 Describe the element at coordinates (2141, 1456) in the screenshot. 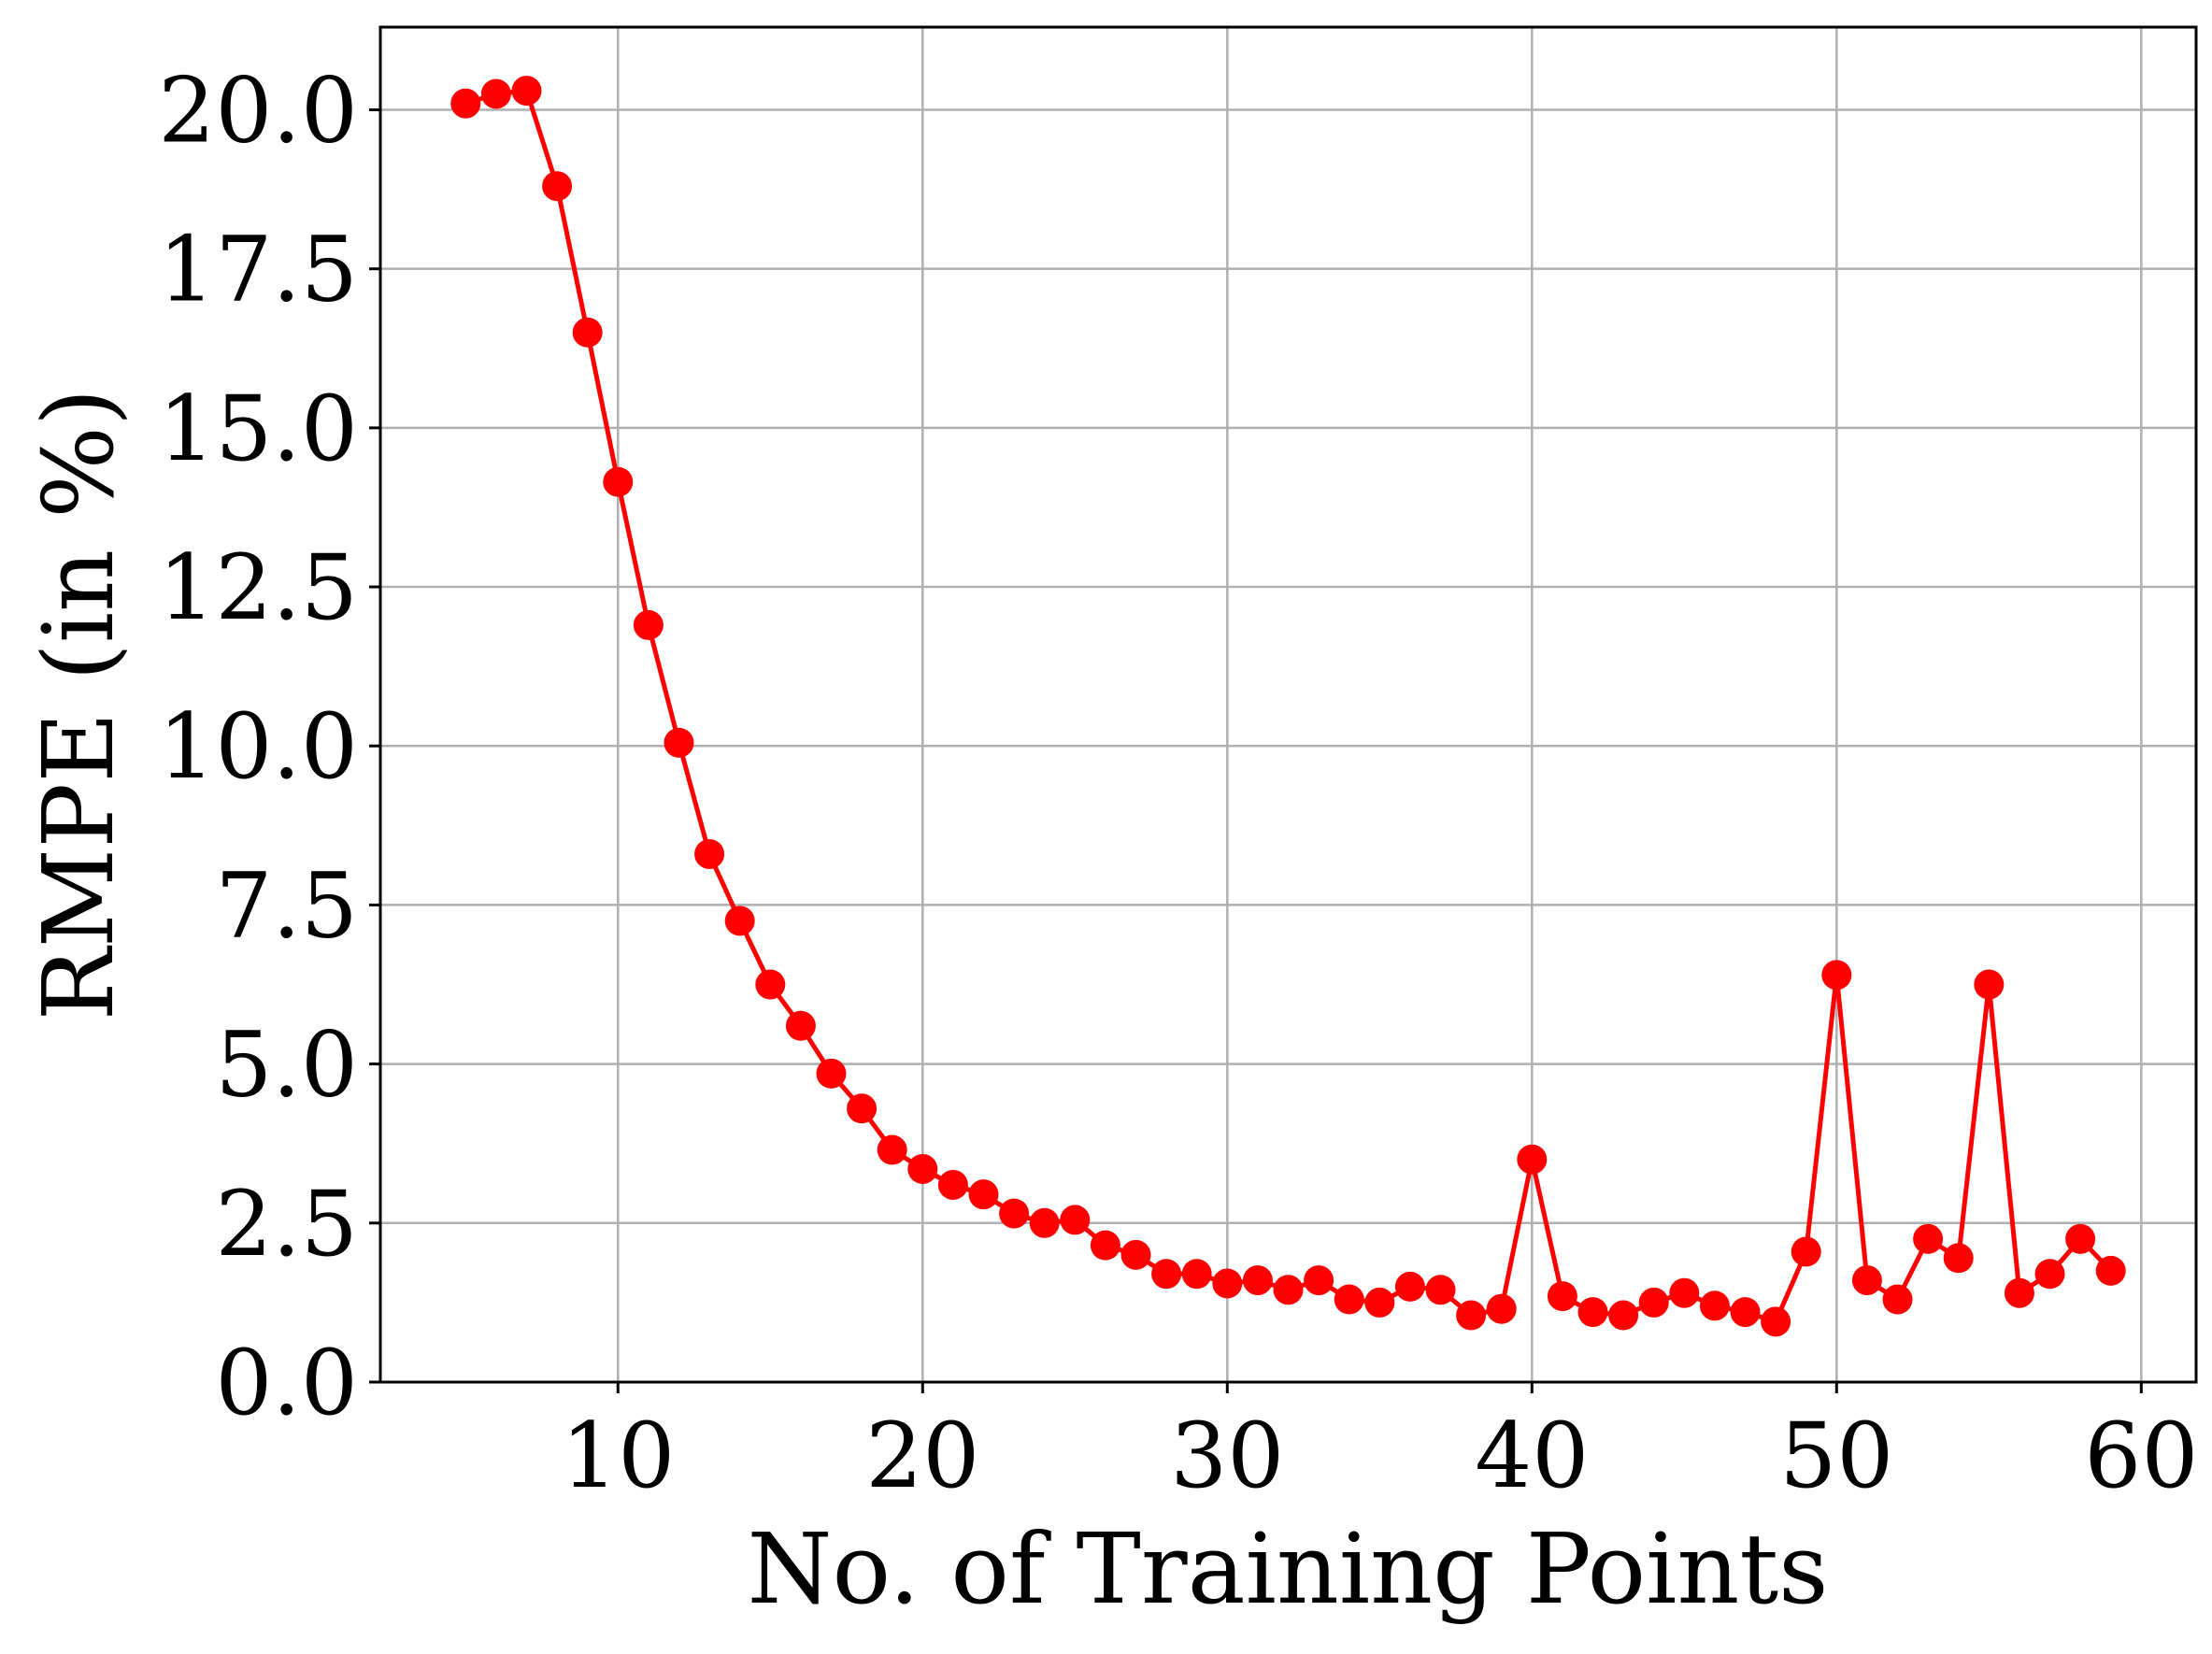

I see `x-tick-label: 60` at that location.